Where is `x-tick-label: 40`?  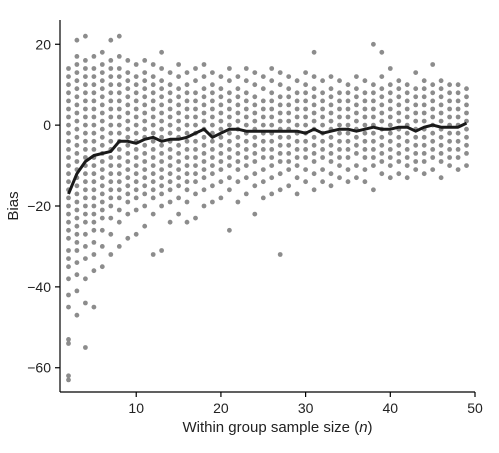
x-tick-label: 40 is located at coordinates (391, 408).